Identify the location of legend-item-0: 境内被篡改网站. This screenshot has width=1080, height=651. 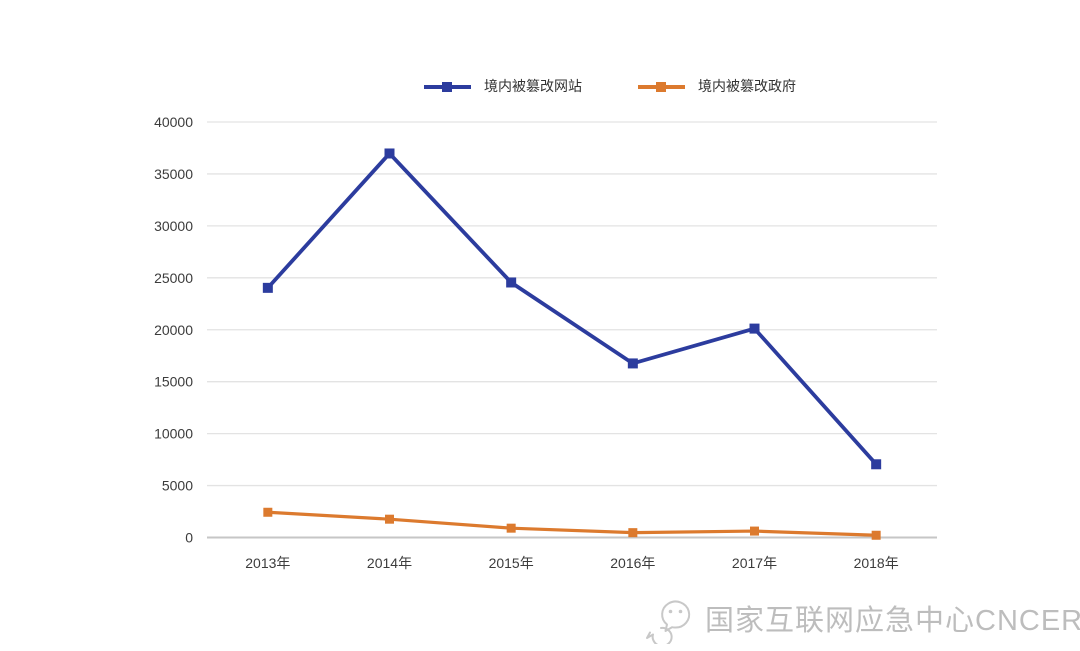
(503, 86).